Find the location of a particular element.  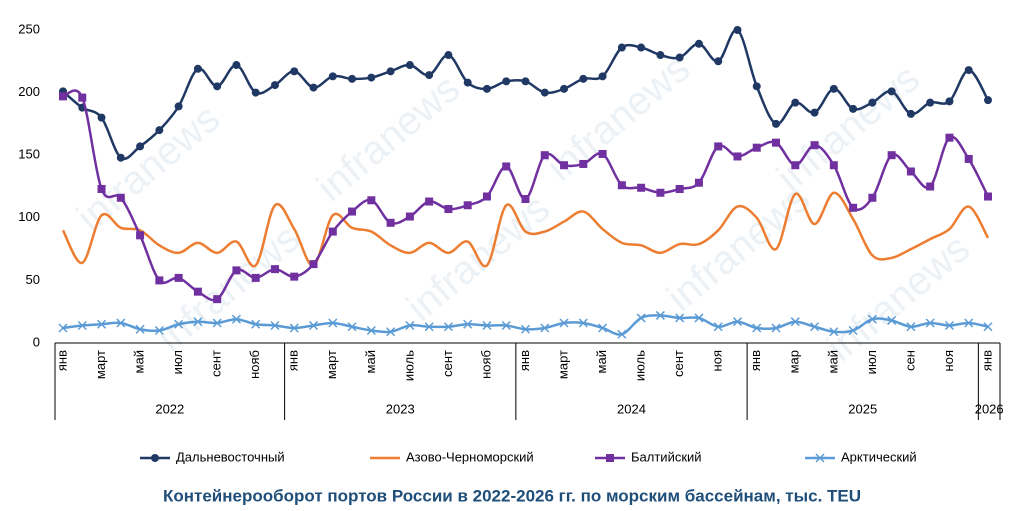

x-tick-label: май is located at coordinates (601, 361).